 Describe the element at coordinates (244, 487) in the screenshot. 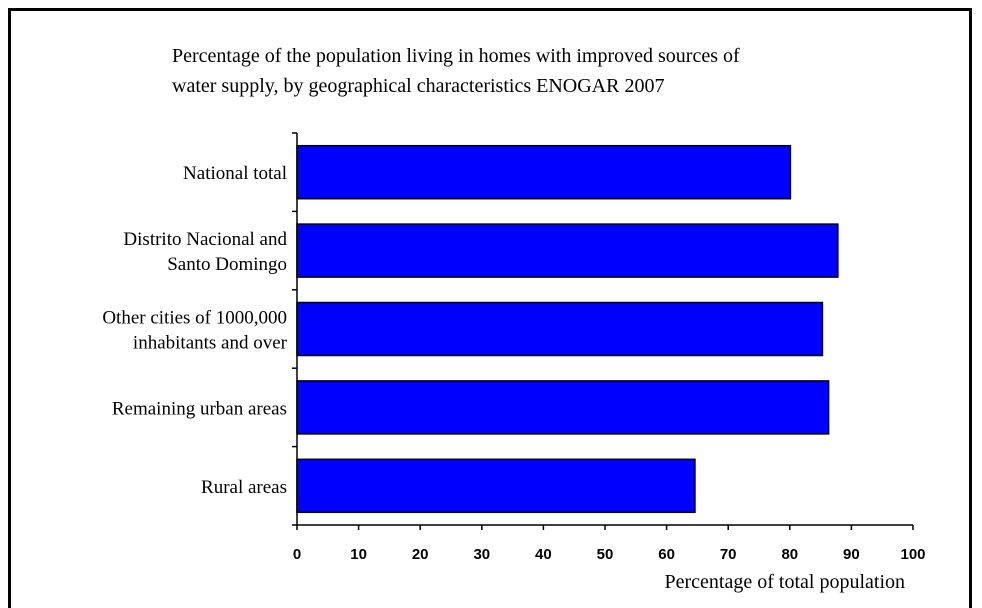

I see `category-label: Rural areas` at that location.